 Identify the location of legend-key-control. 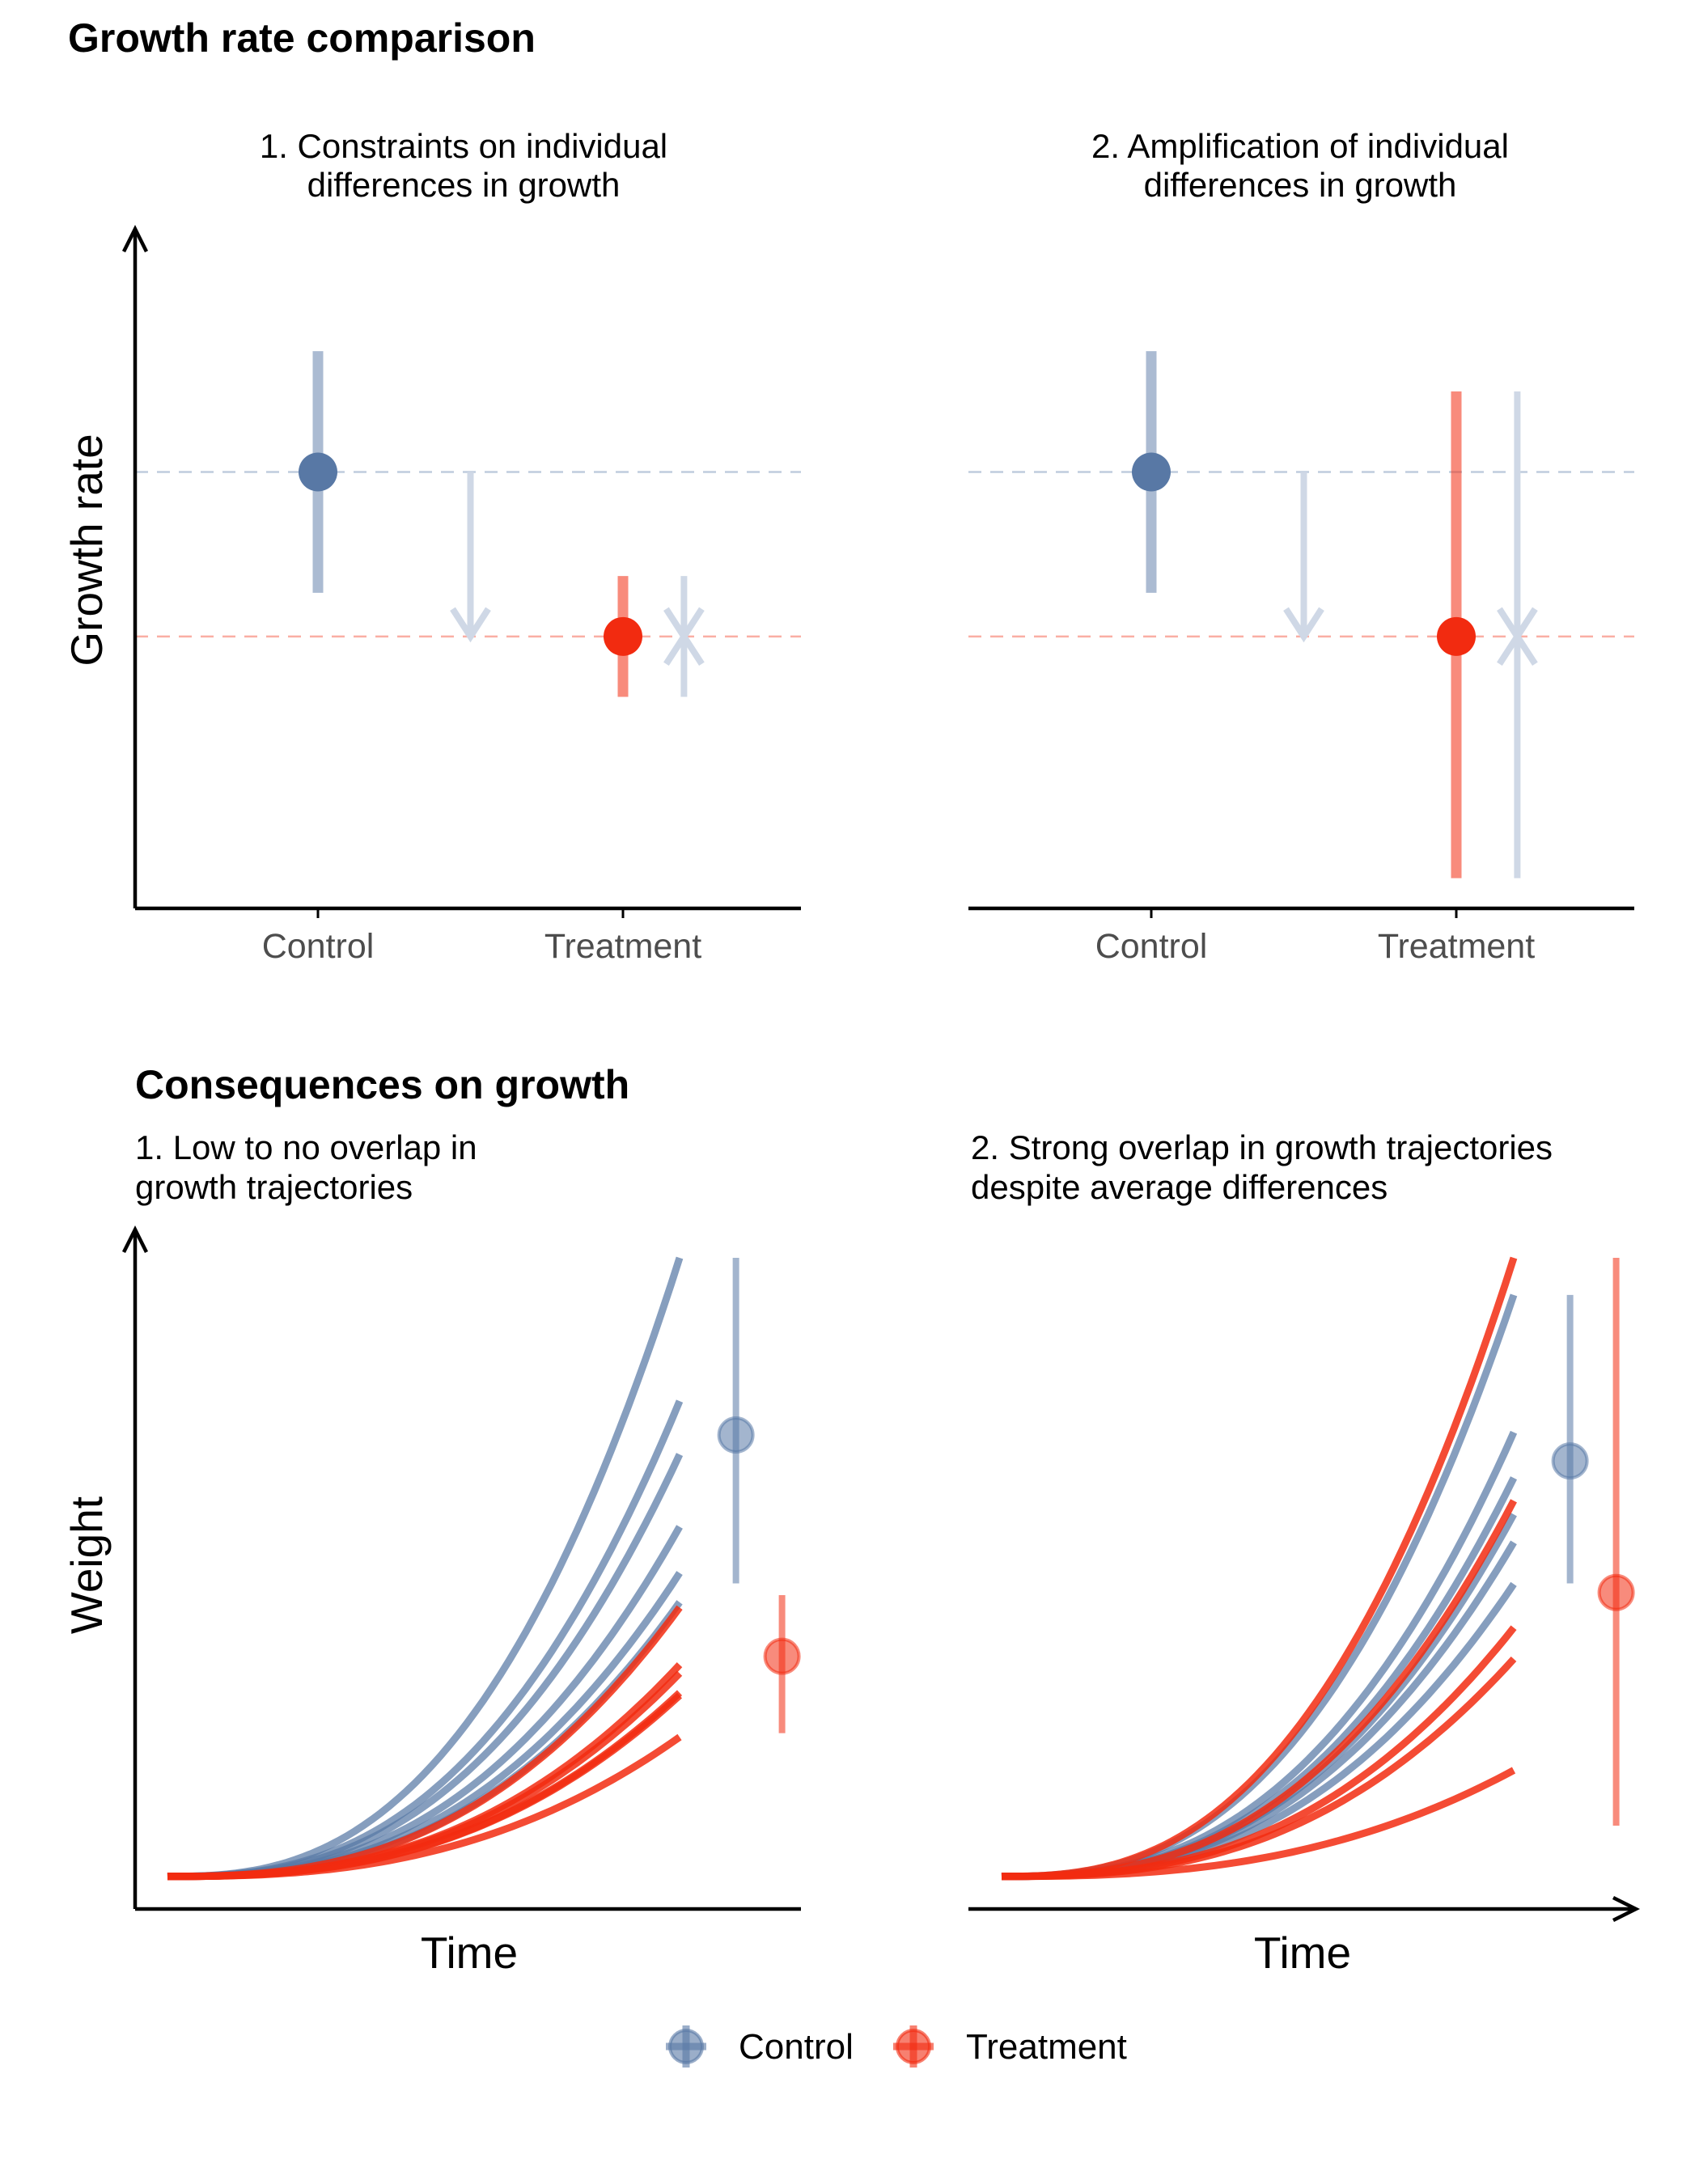
(686, 2047).